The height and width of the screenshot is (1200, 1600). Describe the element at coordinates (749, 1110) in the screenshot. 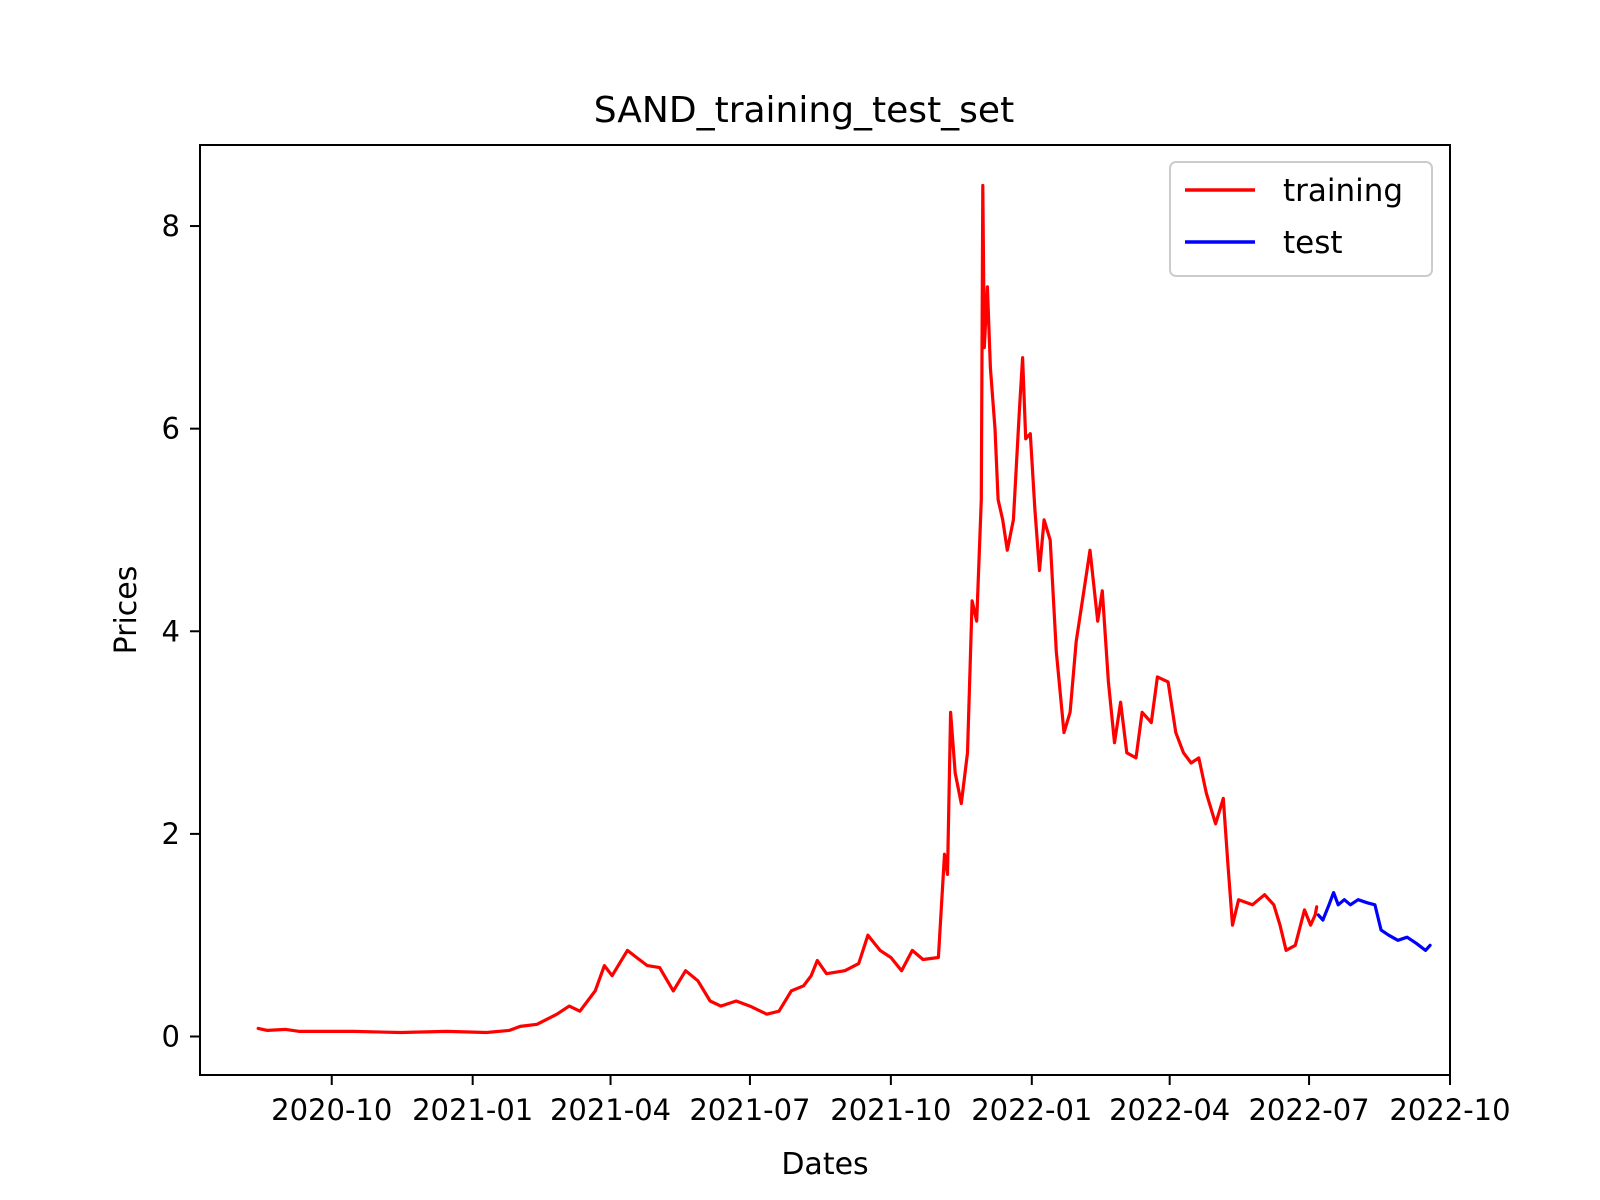

I see `x-tick-label: 2021-07` at that location.